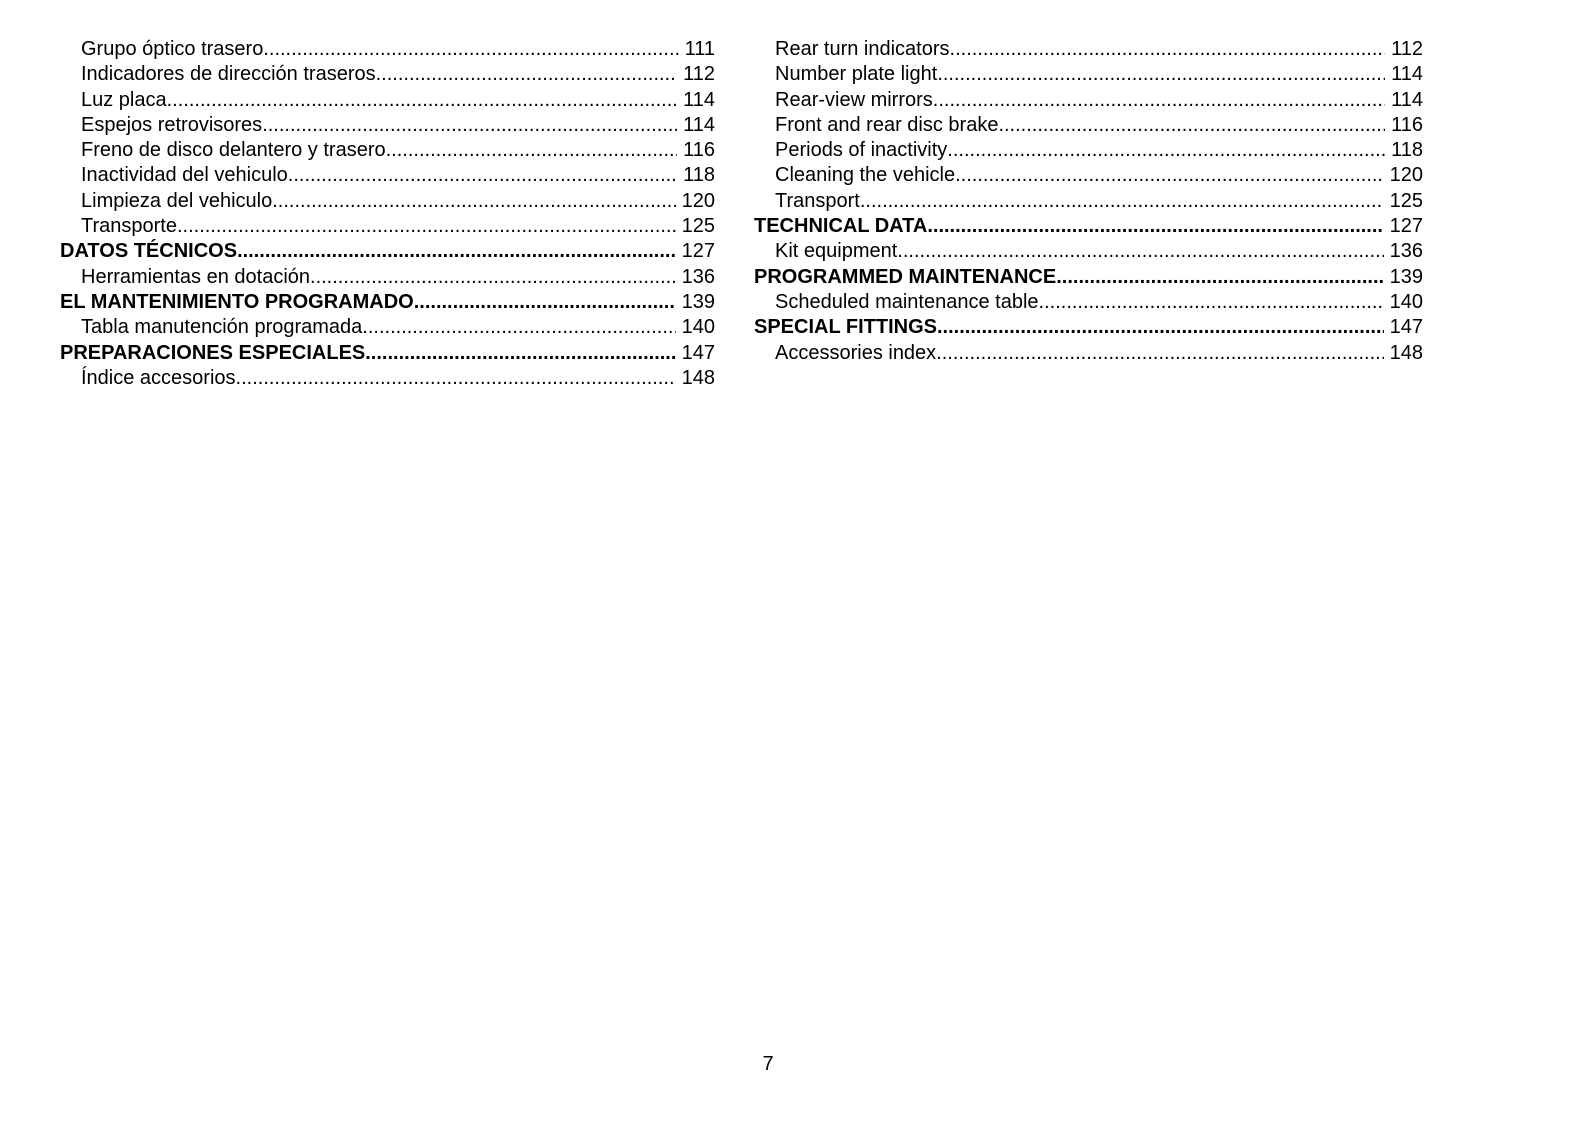 This screenshot has width=1592, height=1122. What do you see at coordinates (862, 49) in the screenshot?
I see `toc-entry-title: Rear turn indicators` at bounding box center [862, 49].